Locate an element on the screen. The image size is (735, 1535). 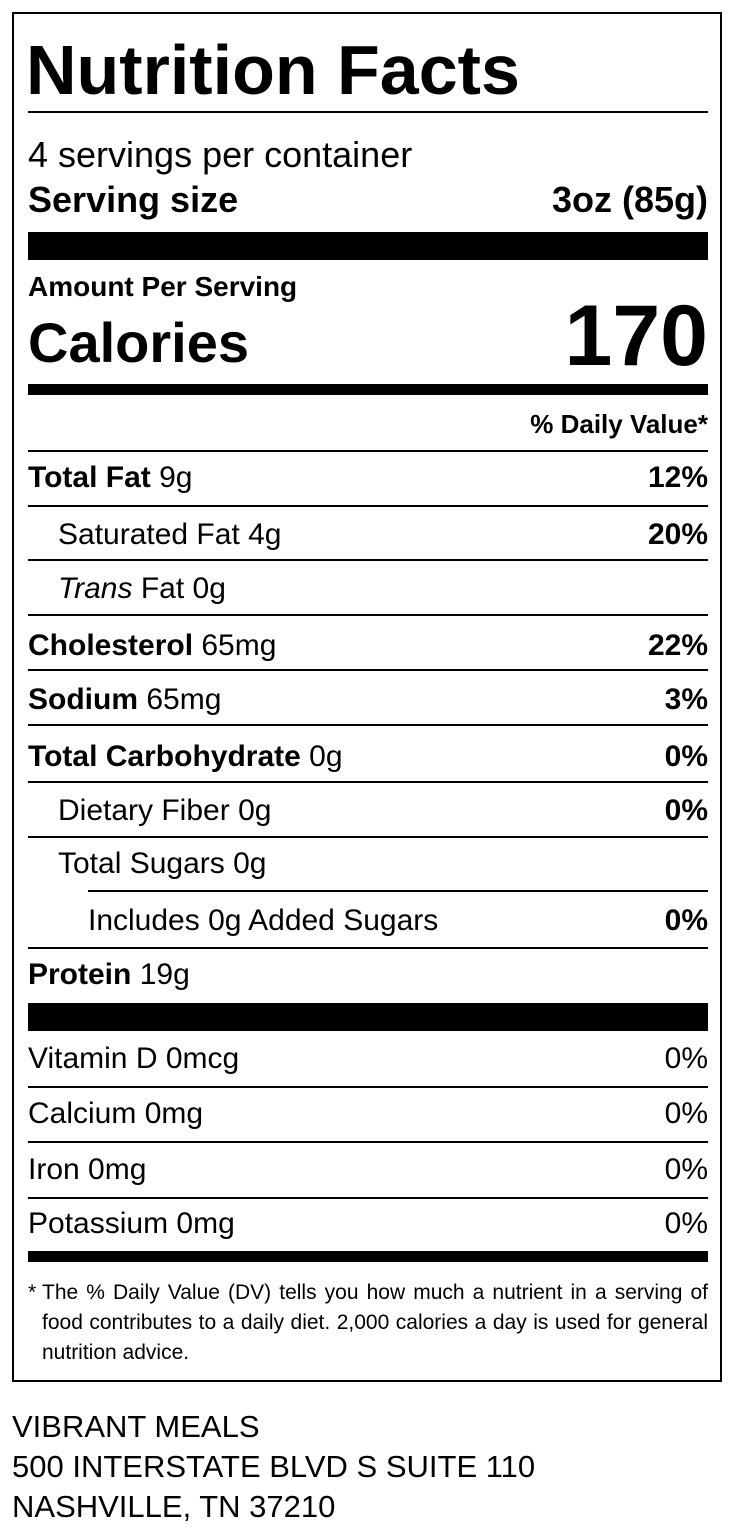
nutrient-amount: 9g is located at coordinates (176, 477).